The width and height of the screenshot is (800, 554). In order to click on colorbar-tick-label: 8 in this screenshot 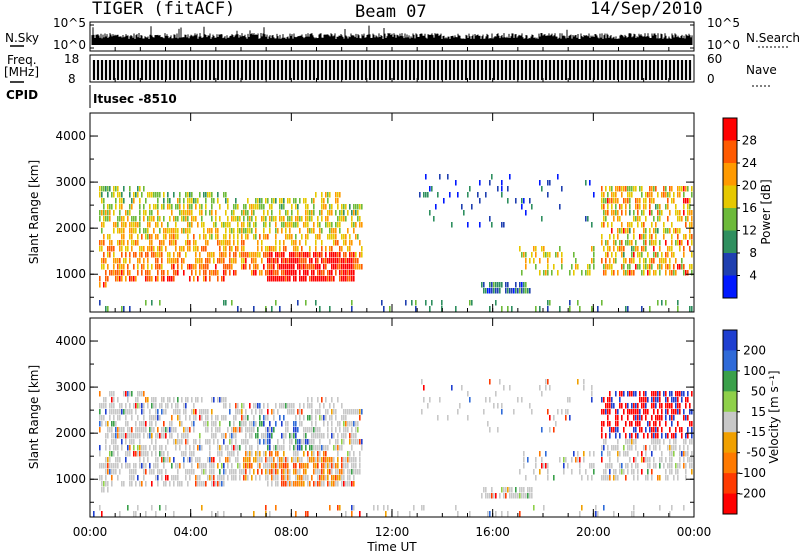, I will do `click(753, 253)`.